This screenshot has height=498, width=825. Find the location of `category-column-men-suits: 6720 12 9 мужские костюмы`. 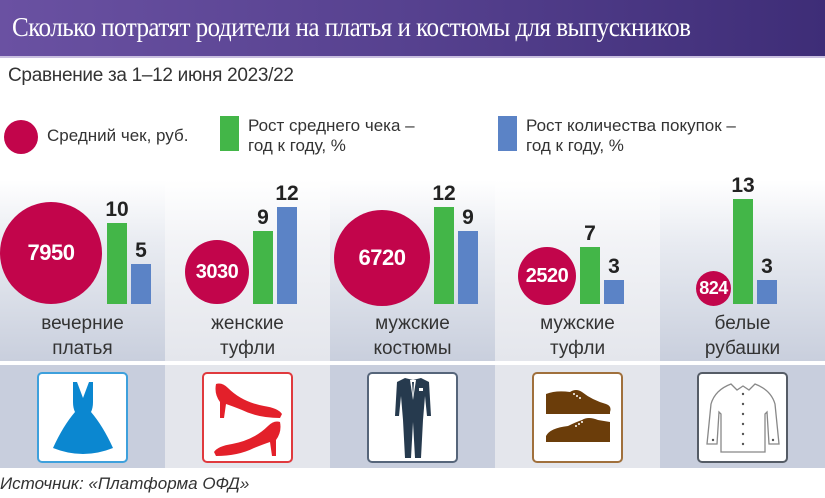

category-column-men-suits: 6720 12 9 мужские костюмы is located at coordinates (412, 270).